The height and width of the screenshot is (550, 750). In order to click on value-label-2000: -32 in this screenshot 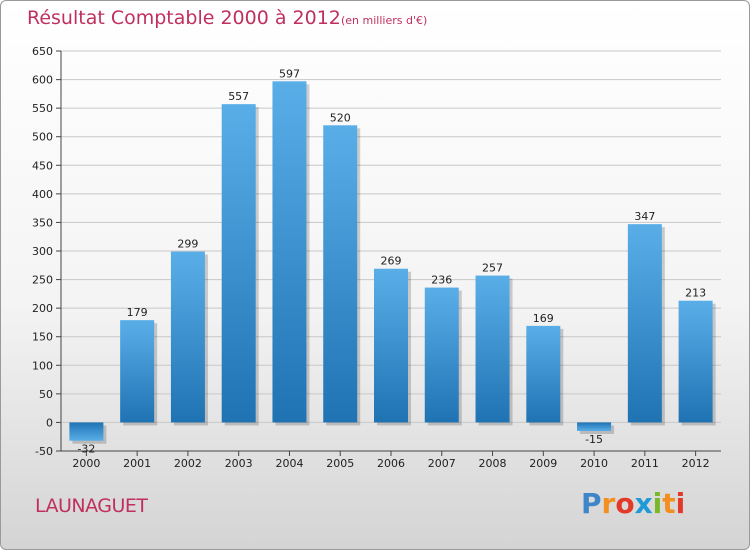, I will do `click(86, 449)`.